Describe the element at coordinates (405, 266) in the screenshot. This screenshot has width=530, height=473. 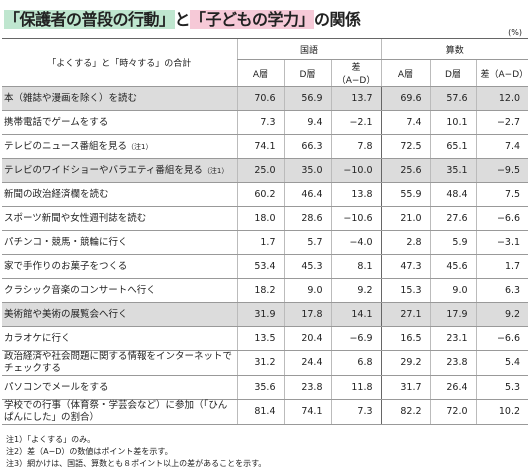
I see `cell-value: 47.3` at that location.